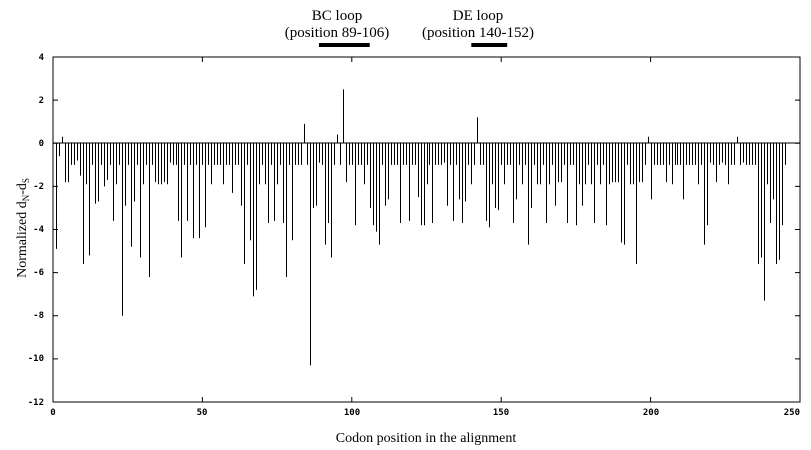 This screenshot has width=811, height=450. Describe the element at coordinates (22, 189) in the screenshot. I see `y-axis-label-dash: -d` at that location.